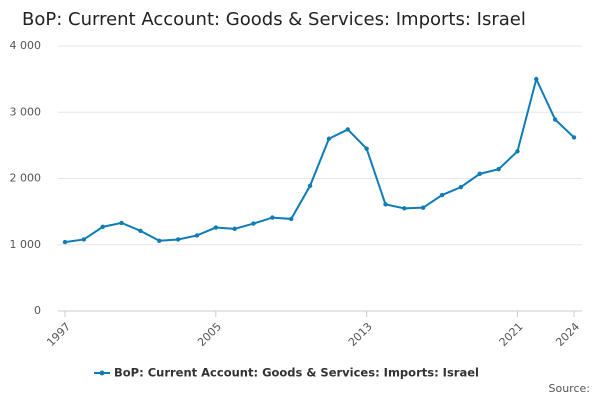 The height and width of the screenshot is (400, 600). I want to click on x-tick-label: 2021, so click(511, 334).